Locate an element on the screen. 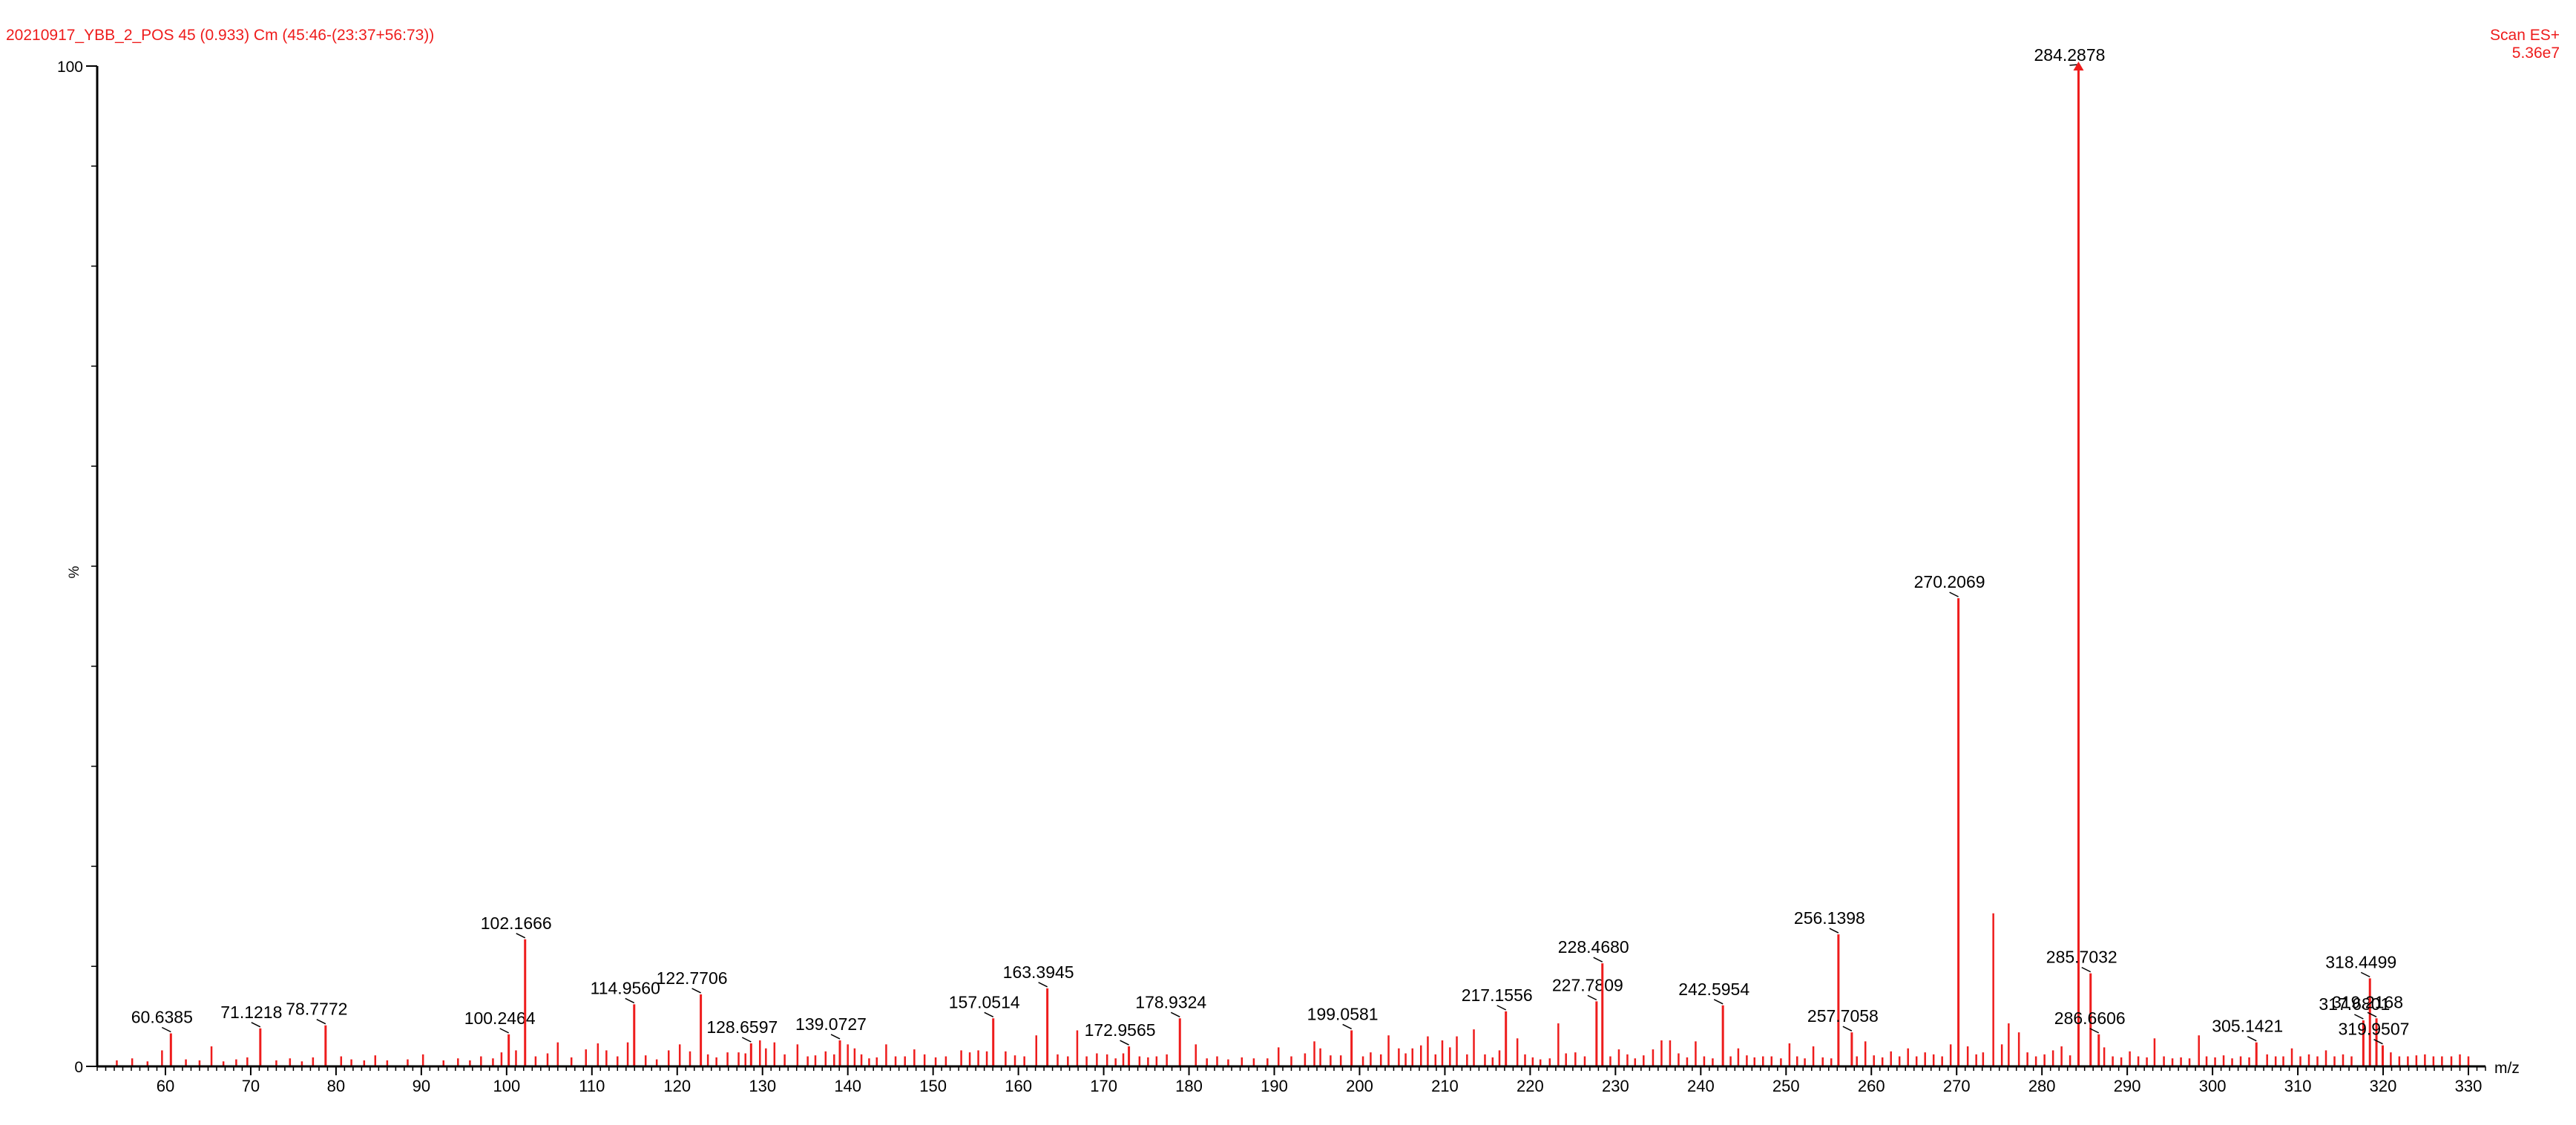 The height and width of the screenshot is (1125, 2576). peak-label: 256.1398 is located at coordinates (1829, 918).